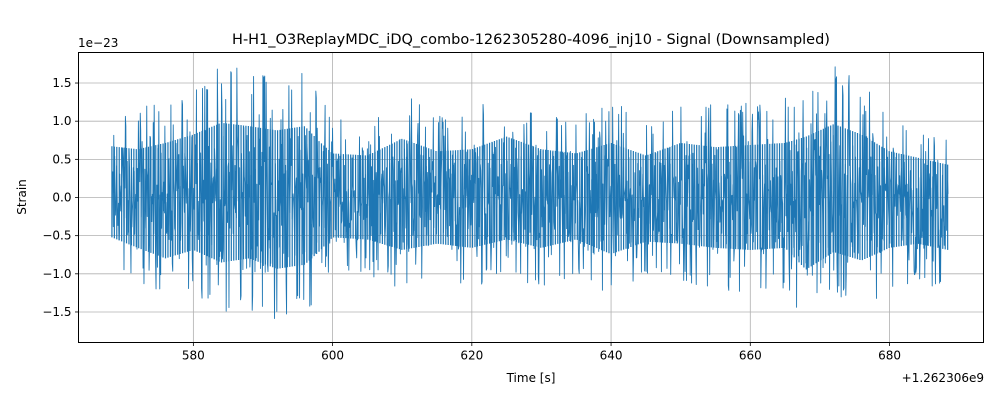 This screenshot has height=400, width=1000. What do you see at coordinates (541, 352) in the screenshot?
I see `x-axis: 580 600 620 640 660 680` at bounding box center [541, 352].